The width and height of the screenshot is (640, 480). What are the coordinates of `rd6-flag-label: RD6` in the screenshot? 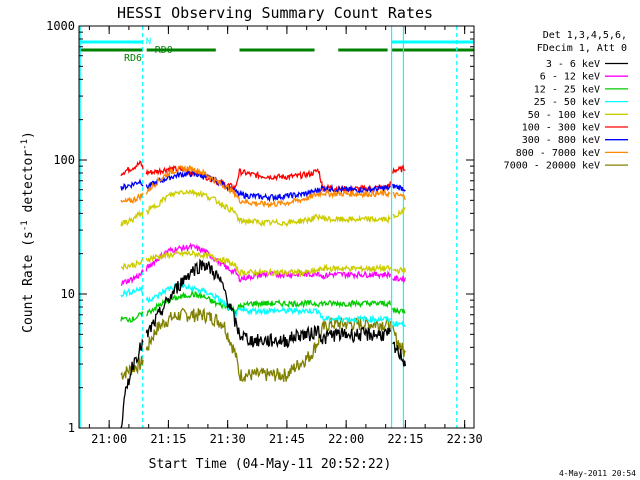 It's located at (133, 58).